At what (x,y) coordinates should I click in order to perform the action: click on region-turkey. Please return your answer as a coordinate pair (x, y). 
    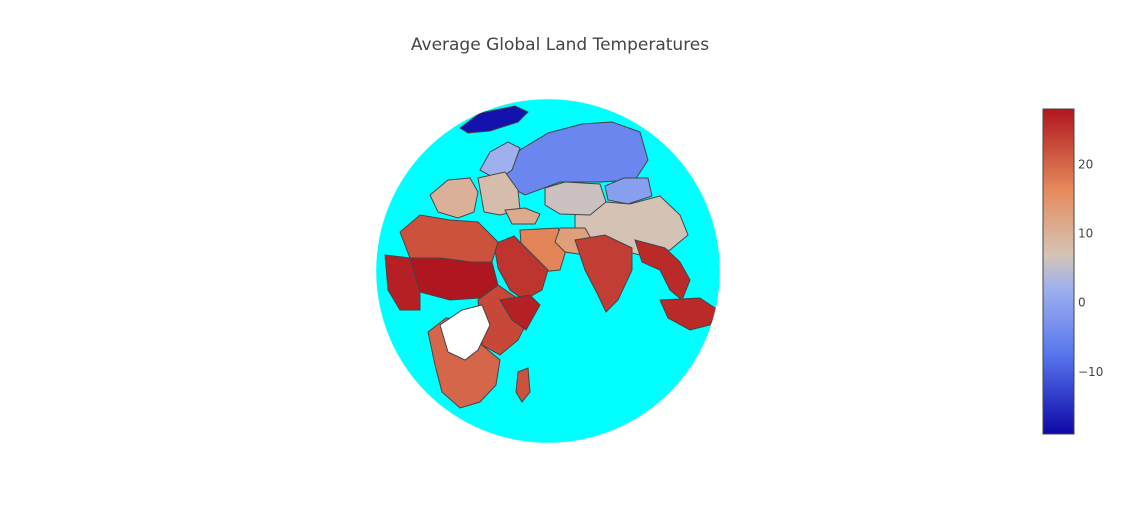
    Looking at the image, I should click on (522, 216).